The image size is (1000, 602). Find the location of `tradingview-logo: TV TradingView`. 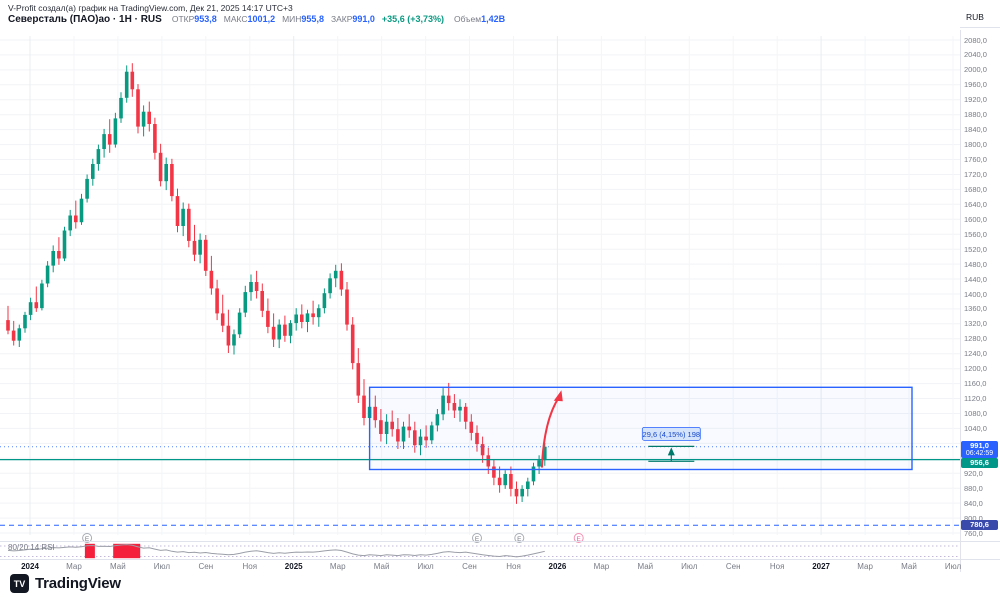

tradingview-logo: TV TradingView is located at coordinates (65, 583).